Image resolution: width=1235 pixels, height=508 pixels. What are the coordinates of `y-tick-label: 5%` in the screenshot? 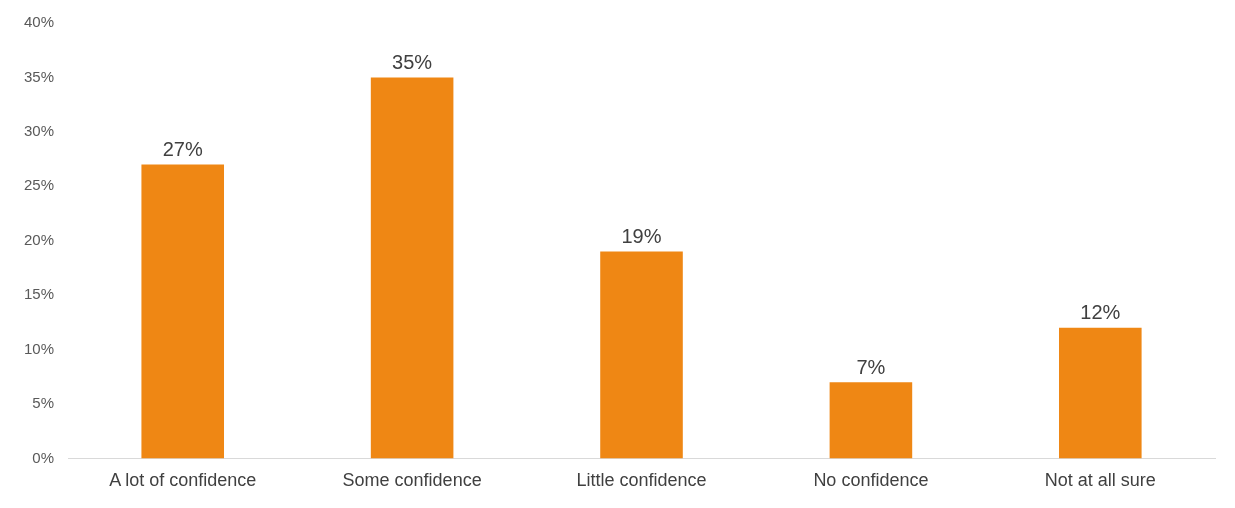 It's located at (43, 403).